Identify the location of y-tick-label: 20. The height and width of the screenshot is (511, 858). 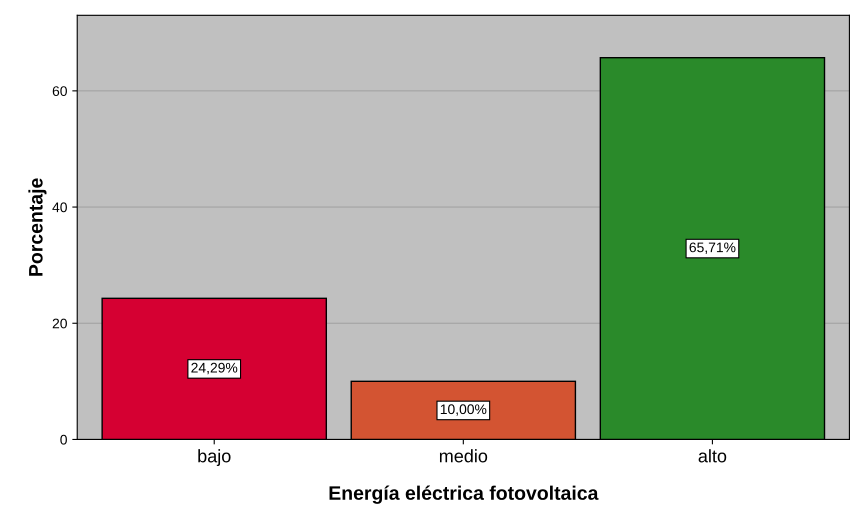
(59, 323).